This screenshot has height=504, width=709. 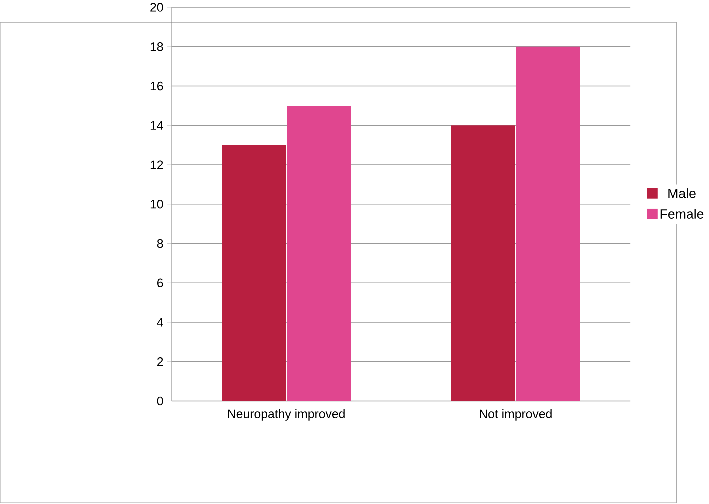 I want to click on y-tick-label: 2, so click(x=161, y=362).